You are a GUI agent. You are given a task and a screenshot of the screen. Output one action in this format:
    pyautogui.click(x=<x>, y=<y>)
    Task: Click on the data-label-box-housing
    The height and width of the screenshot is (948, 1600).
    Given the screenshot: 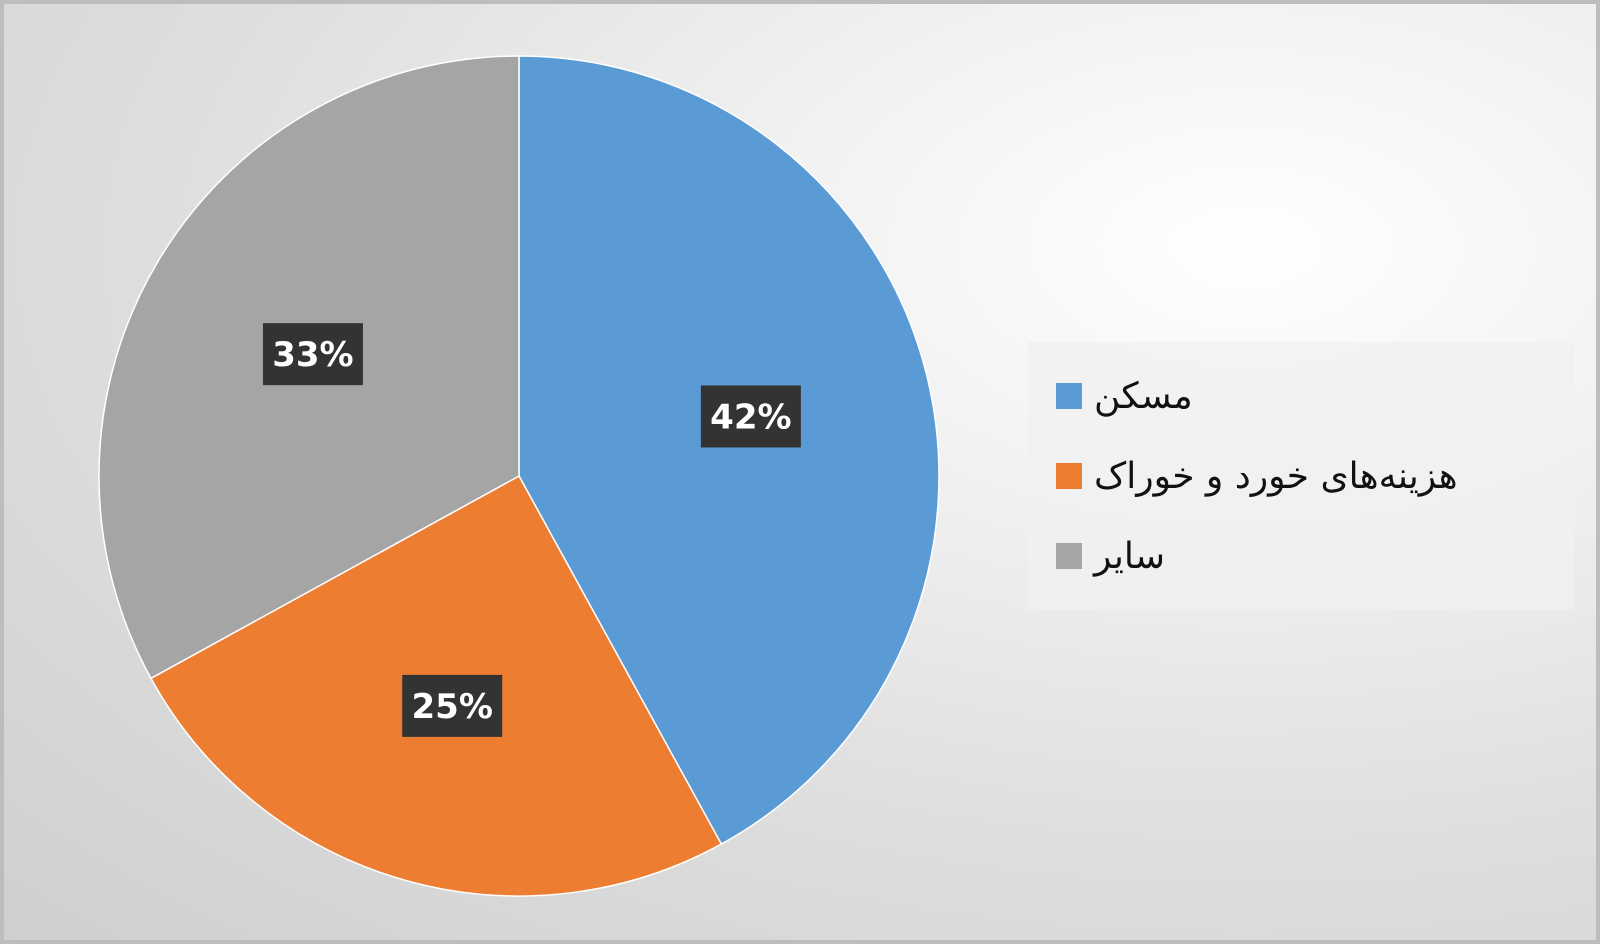 What is the action you would take?
    pyautogui.click(x=750, y=416)
    